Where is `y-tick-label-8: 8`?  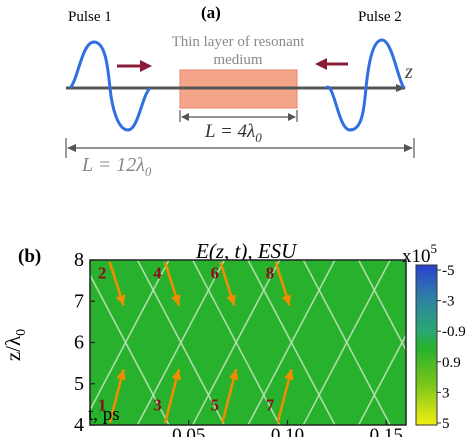
y-tick-label-8: 8 is located at coordinates (79, 260).